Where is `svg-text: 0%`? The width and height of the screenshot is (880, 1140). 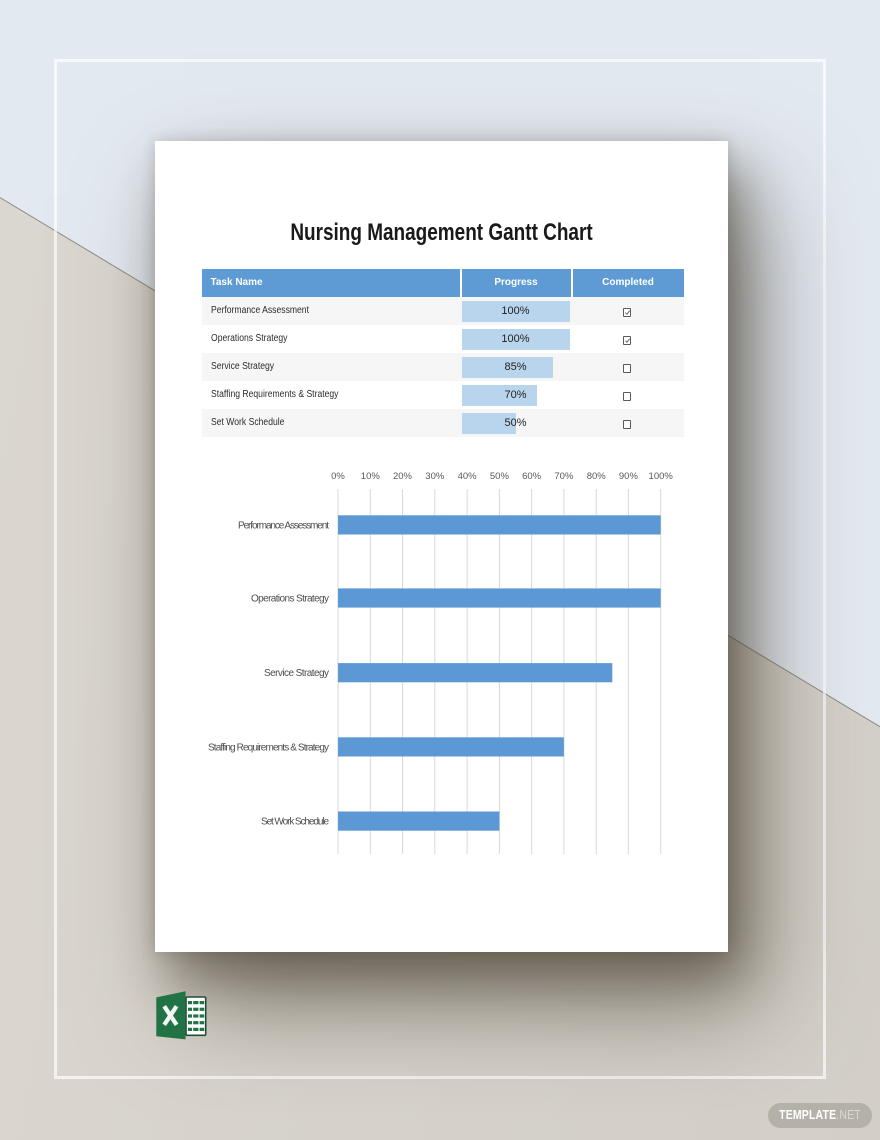 svg-text: 0% is located at coordinates (338, 476).